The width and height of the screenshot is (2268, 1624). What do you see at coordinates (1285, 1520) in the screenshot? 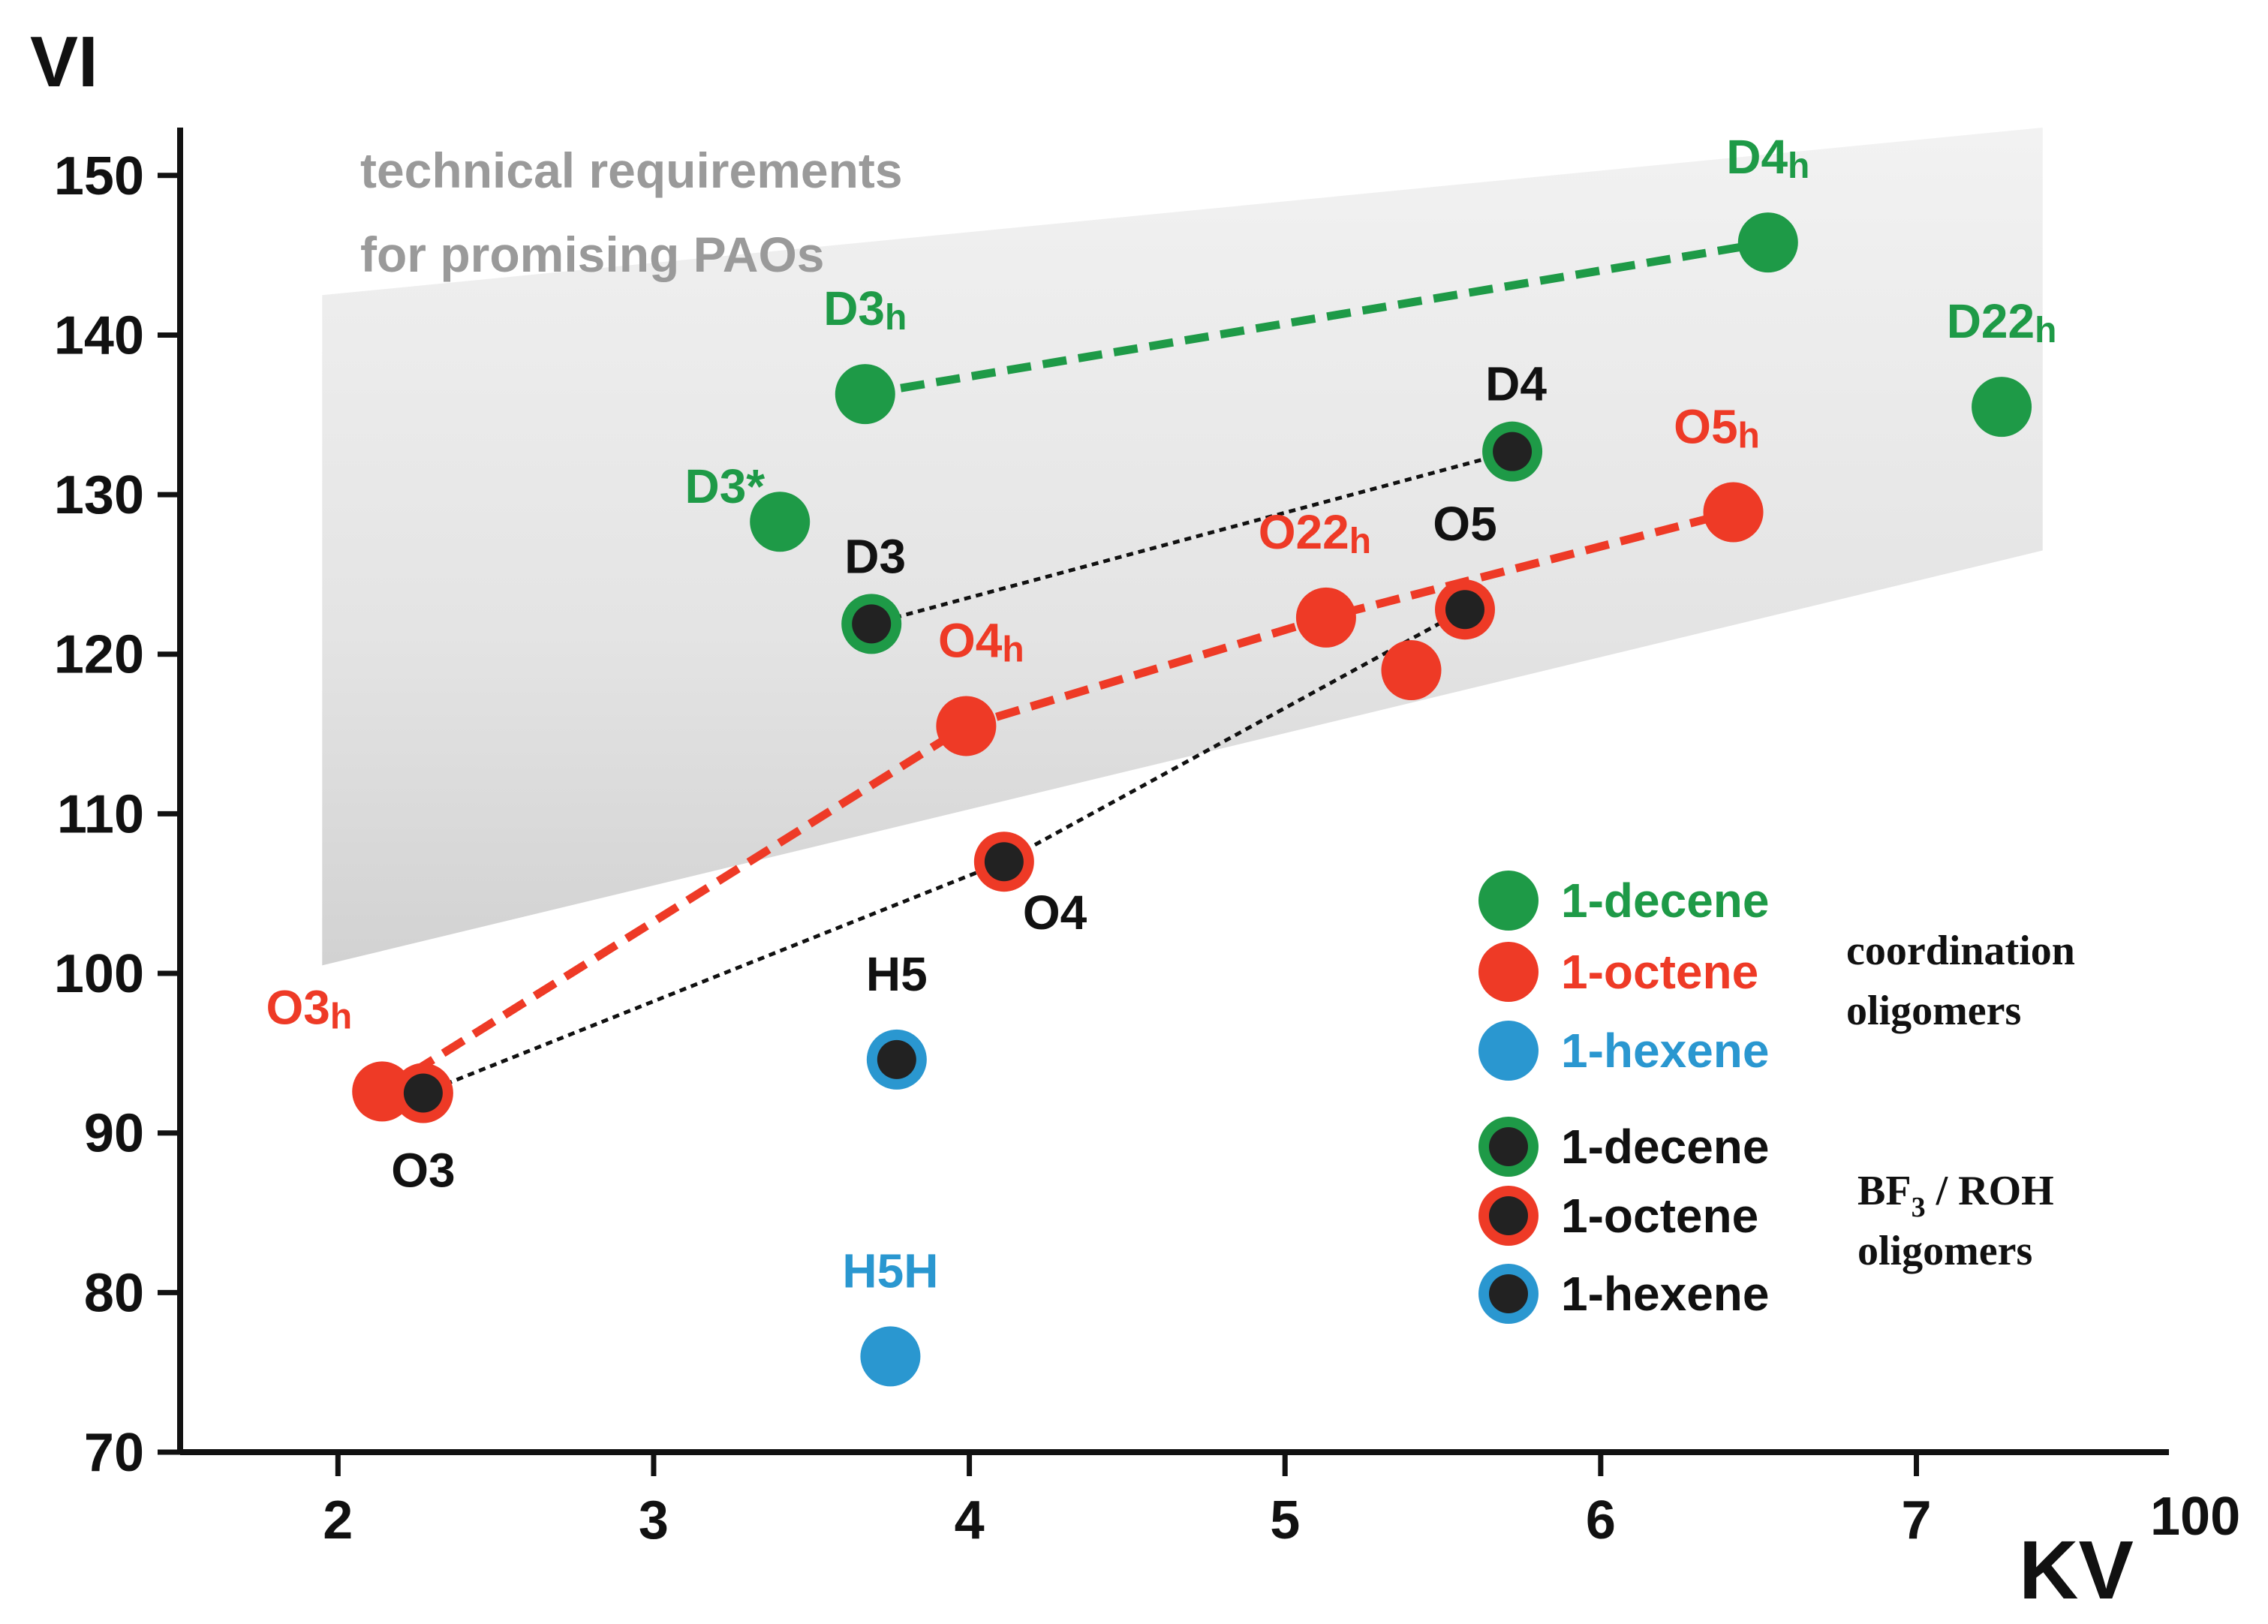
I see `x-tick-label-5: 5` at bounding box center [1285, 1520].